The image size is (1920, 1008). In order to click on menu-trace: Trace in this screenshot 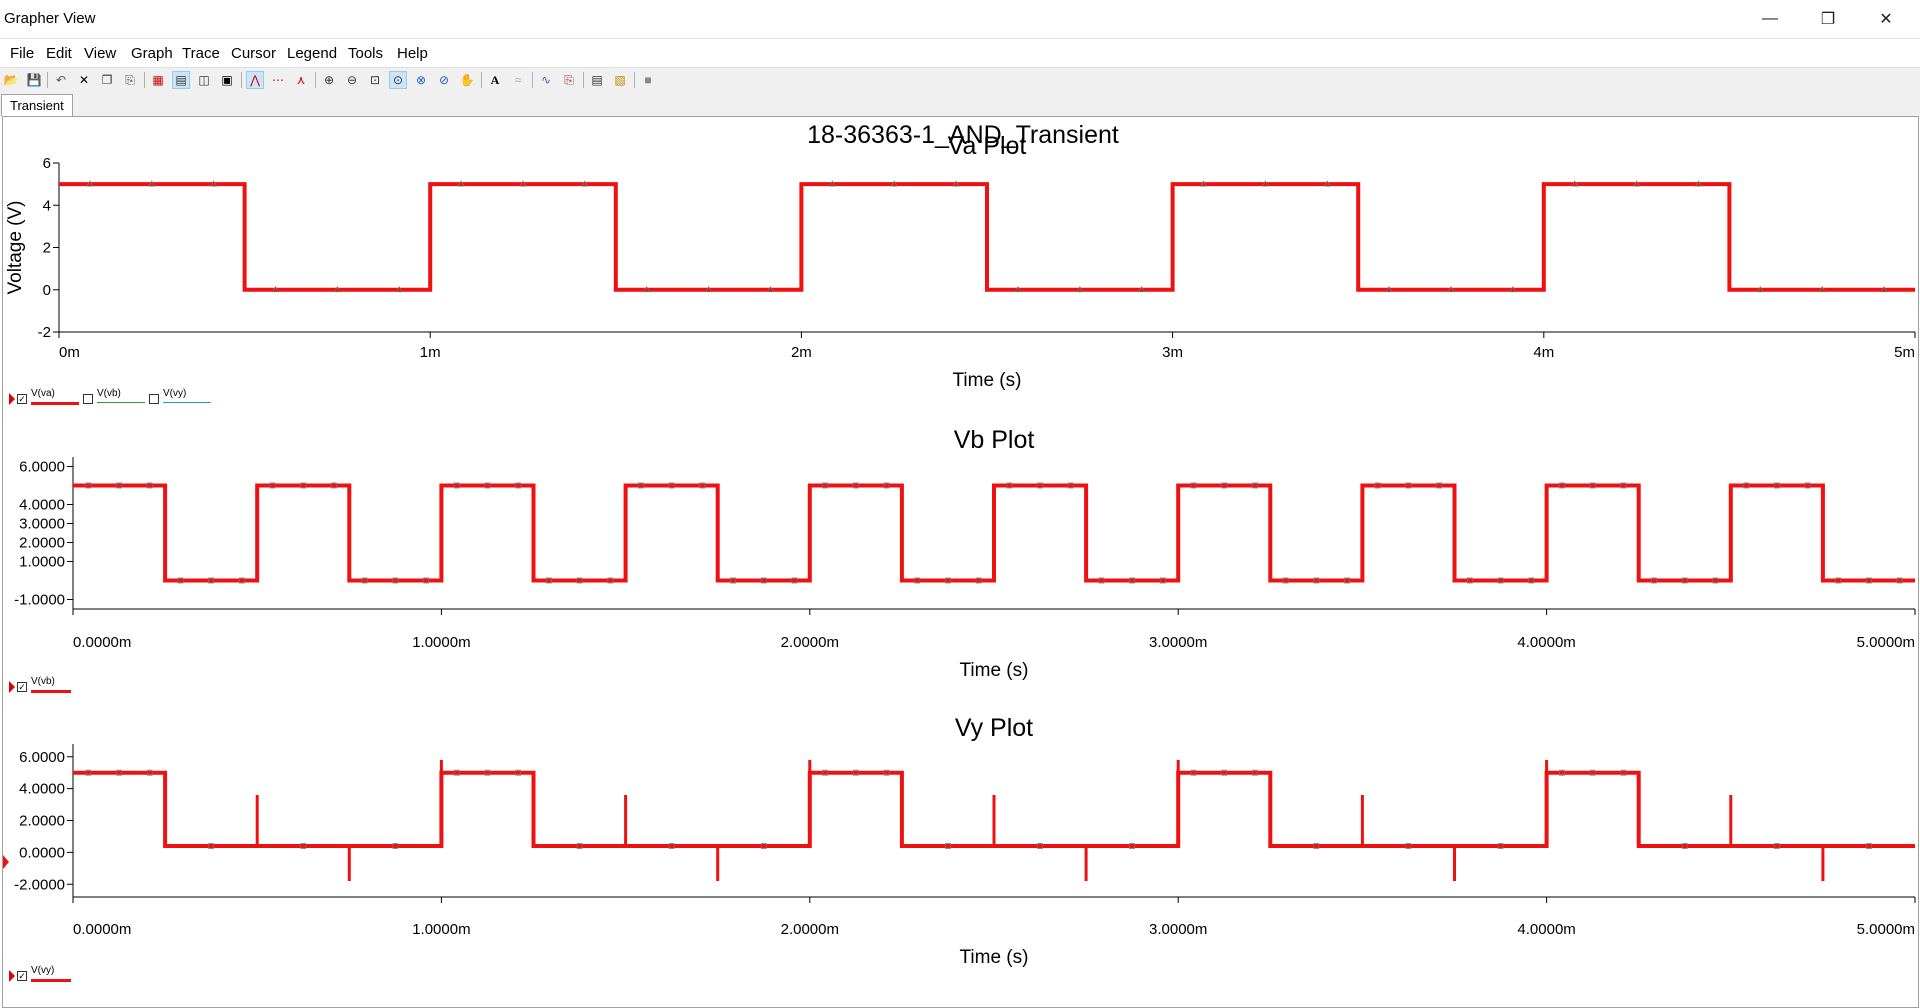, I will do `click(201, 53)`.